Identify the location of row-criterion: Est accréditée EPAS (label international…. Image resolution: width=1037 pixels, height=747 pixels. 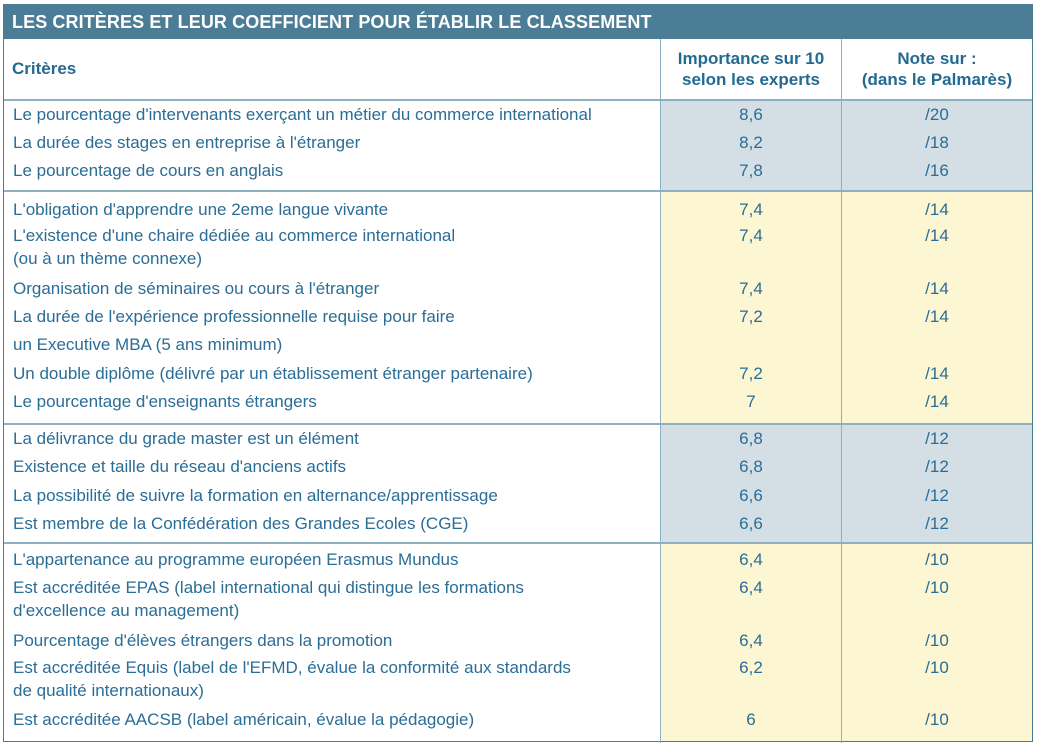
(333, 599).